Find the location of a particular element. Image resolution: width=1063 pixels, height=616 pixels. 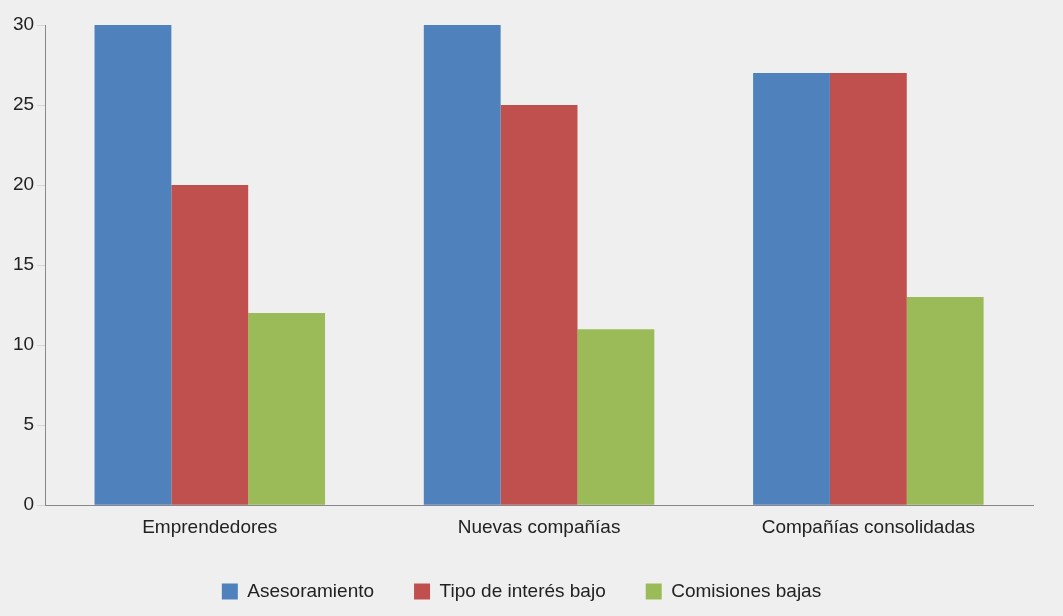

y-tick-label: 25 is located at coordinates (23, 104).